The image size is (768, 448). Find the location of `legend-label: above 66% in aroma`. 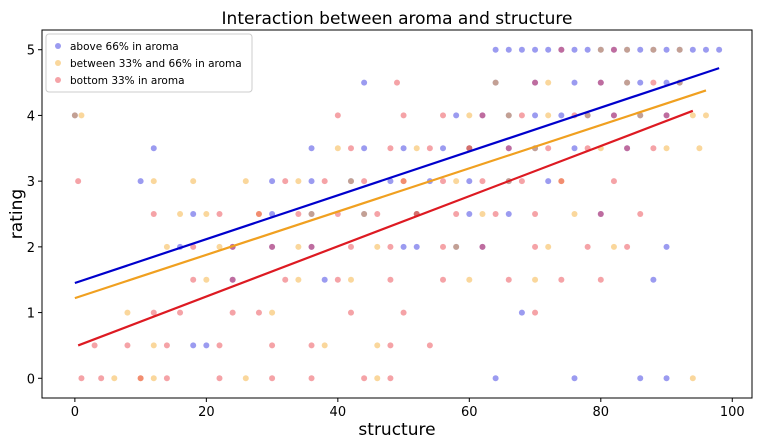

legend-label: above 66% in aroma is located at coordinates (124, 47).